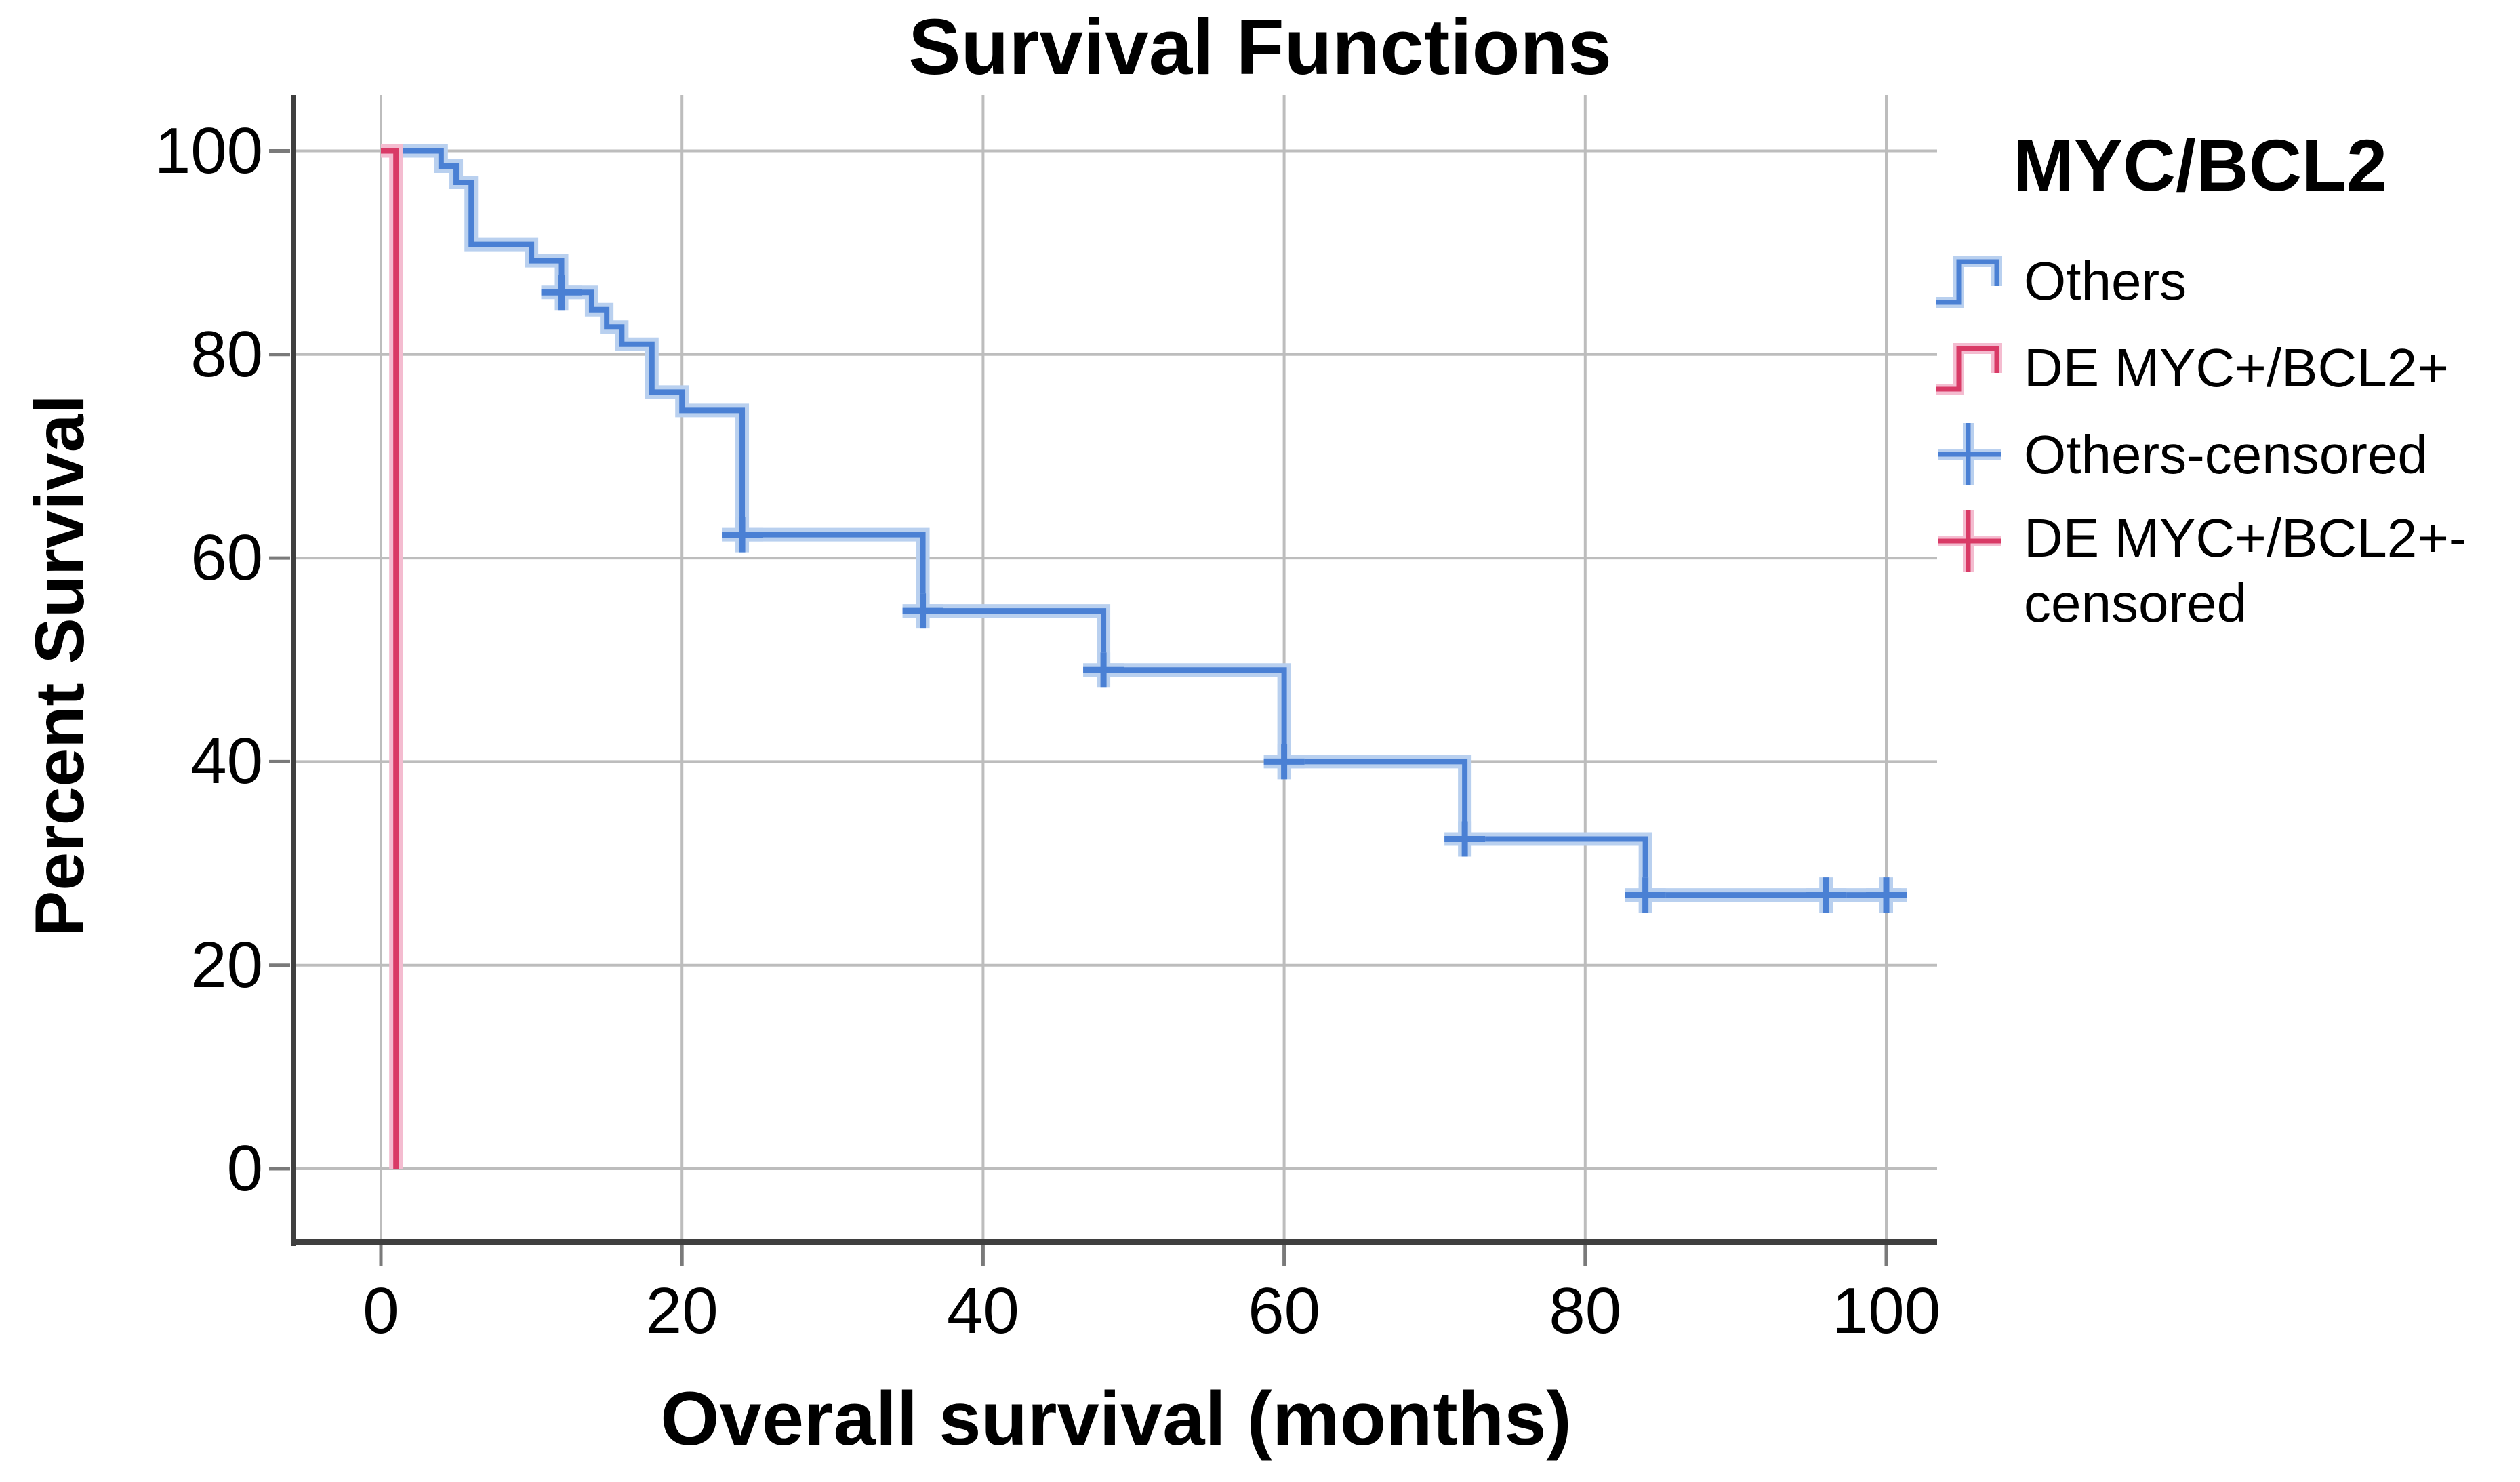 The height and width of the screenshot is (1482, 2520). What do you see at coordinates (227, 761) in the screenshot?
I see `y-tick-label: 40` at bounding box center [227, 761].